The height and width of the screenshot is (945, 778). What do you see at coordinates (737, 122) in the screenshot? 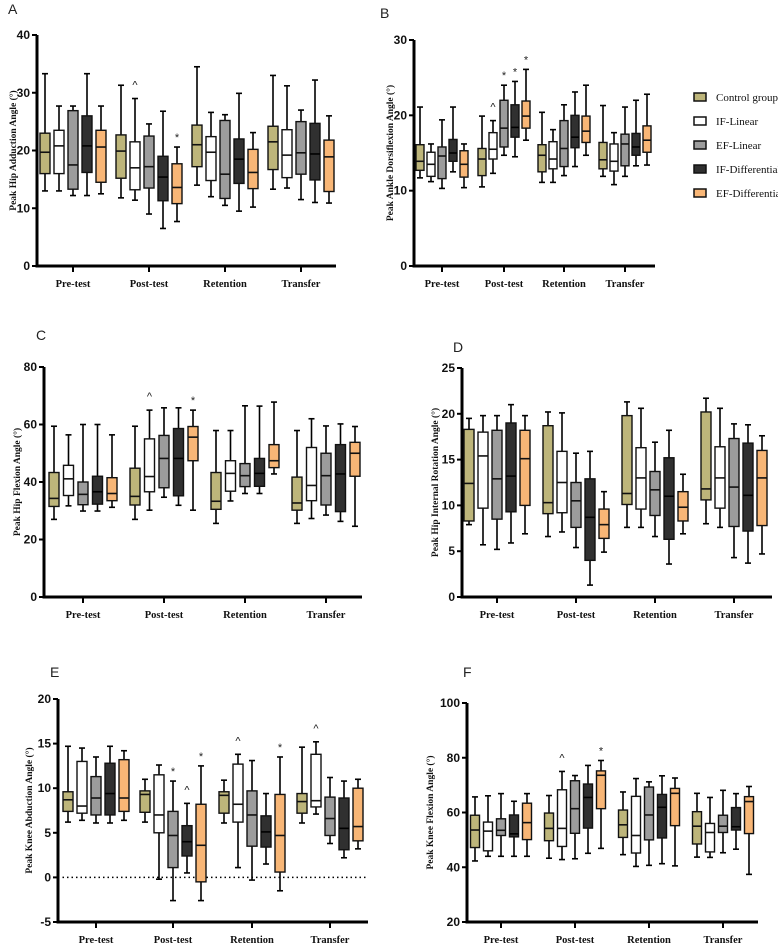
I see `legend-entry: IF-Linear` at bounding box center [737, 122].